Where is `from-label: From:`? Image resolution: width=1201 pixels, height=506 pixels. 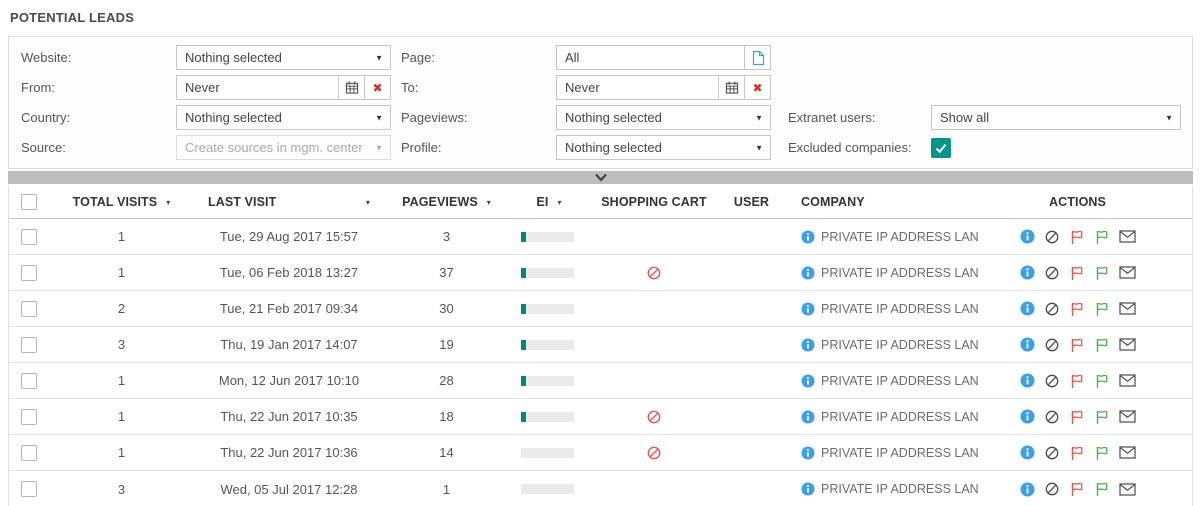
from-label: From: is located at coordinates (38, 87).